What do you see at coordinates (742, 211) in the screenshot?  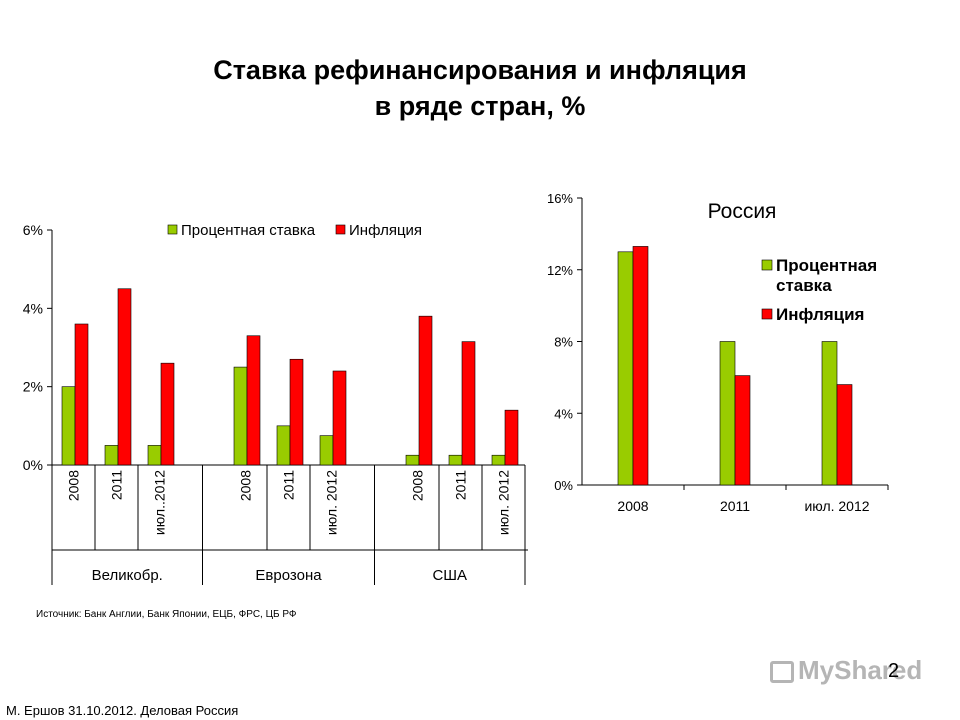 I see `chart-title: Россия` at bounding box center [742, 211].